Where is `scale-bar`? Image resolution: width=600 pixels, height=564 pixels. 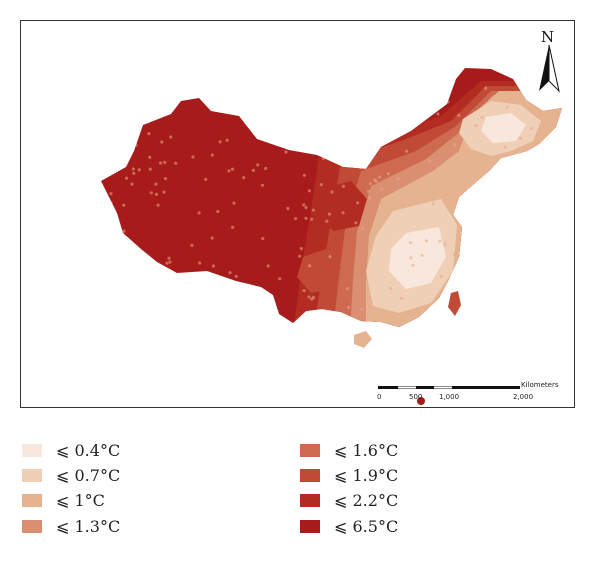 scale-bar is located at coordinates (449, 387).